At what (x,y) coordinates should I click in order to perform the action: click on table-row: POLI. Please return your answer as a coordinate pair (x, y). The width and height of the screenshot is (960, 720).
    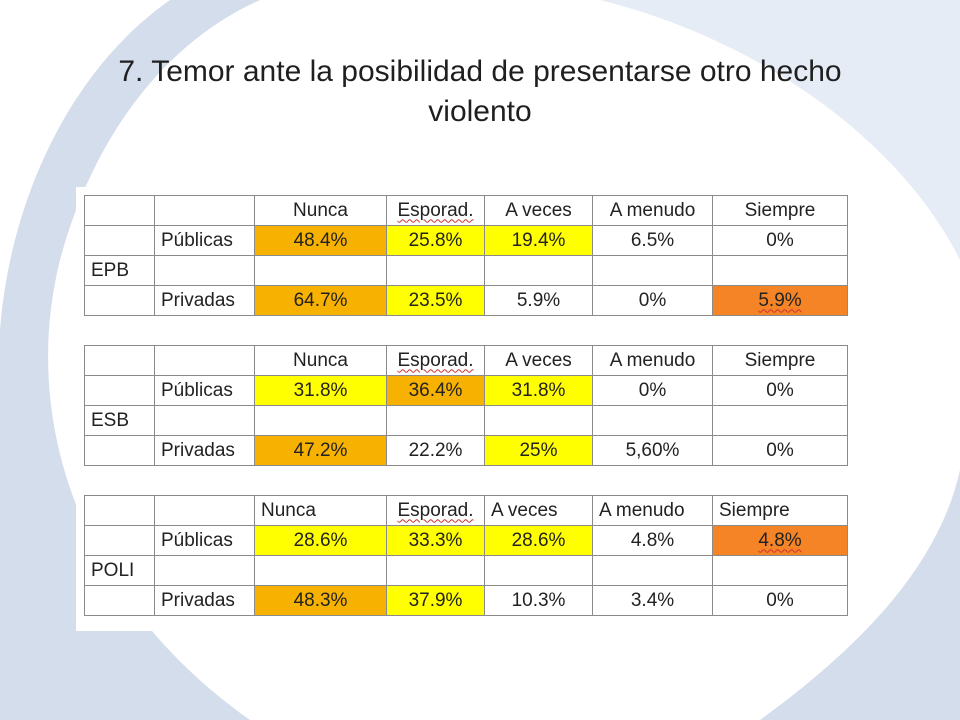
    Looking at the image, I should click on (466, 570).